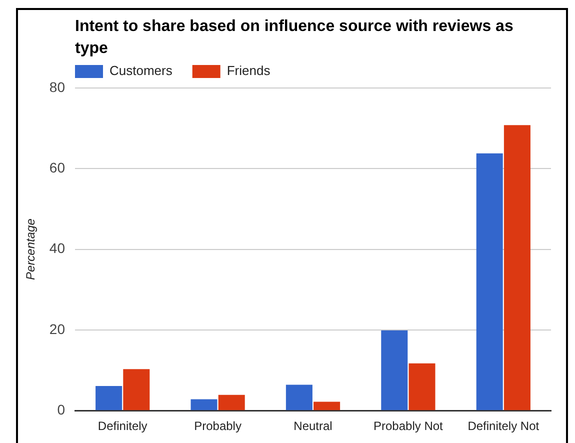 This screenshot has width=575, height=443. I want to click on y-tick-label: 60, so click(57, 168).